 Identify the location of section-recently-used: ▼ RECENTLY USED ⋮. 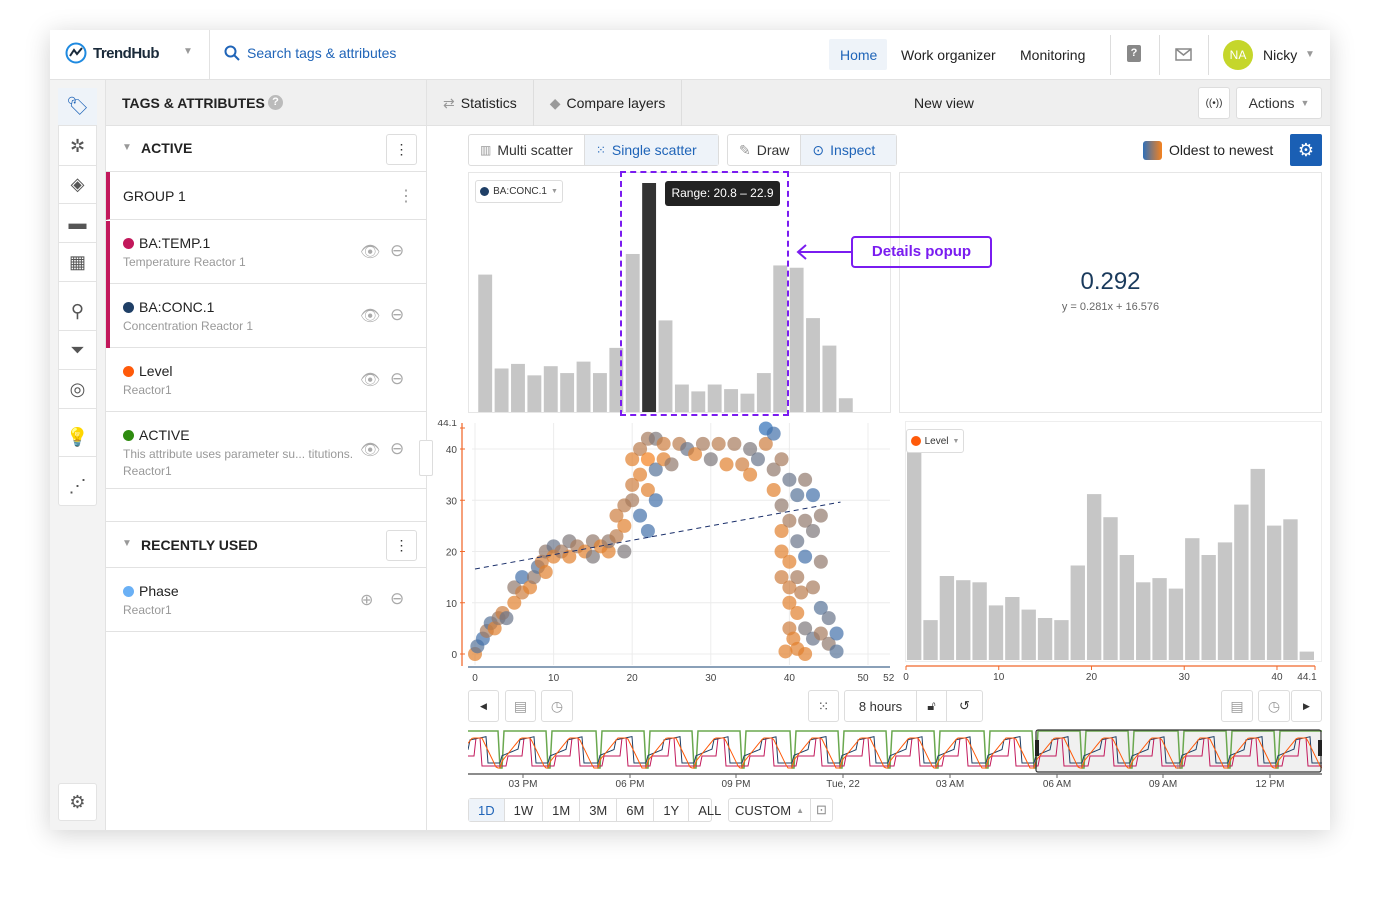
(266, 544).